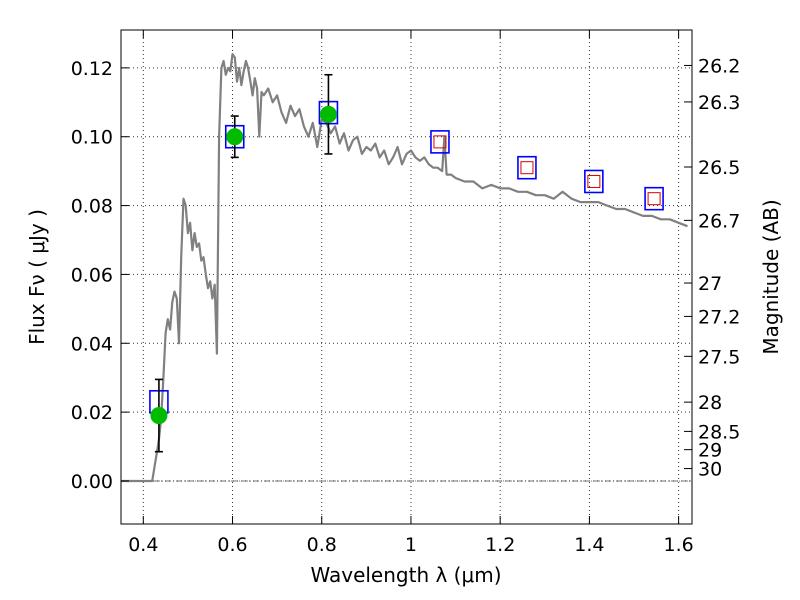  I want to click on y2-tick-label: 29, so click(710, 451).